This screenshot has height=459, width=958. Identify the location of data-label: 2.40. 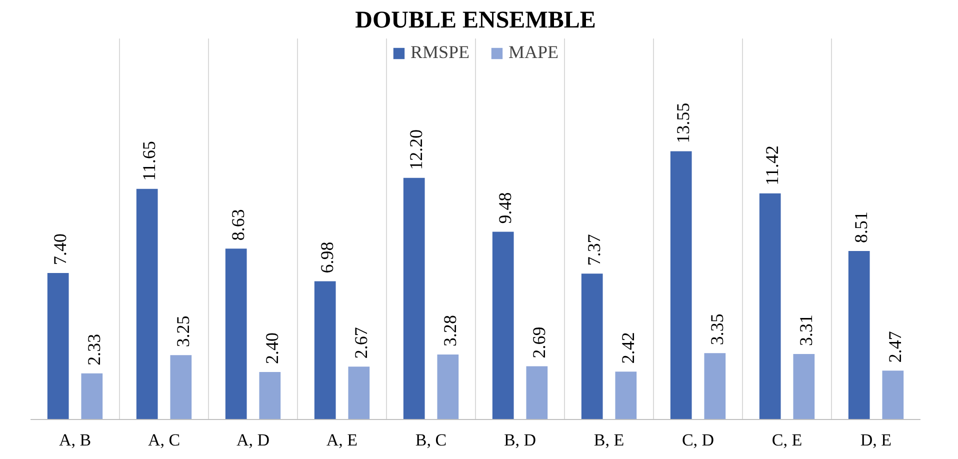
(272, 348).